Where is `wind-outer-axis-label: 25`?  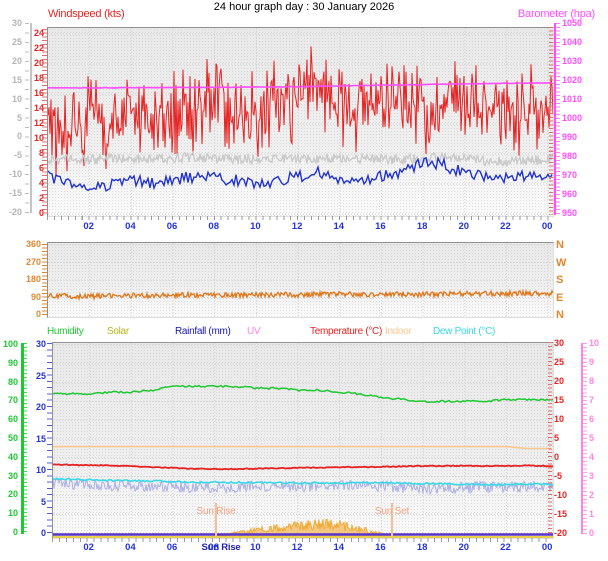 wind-outer-axis-label: 25 is located at coordinates (16, 41).